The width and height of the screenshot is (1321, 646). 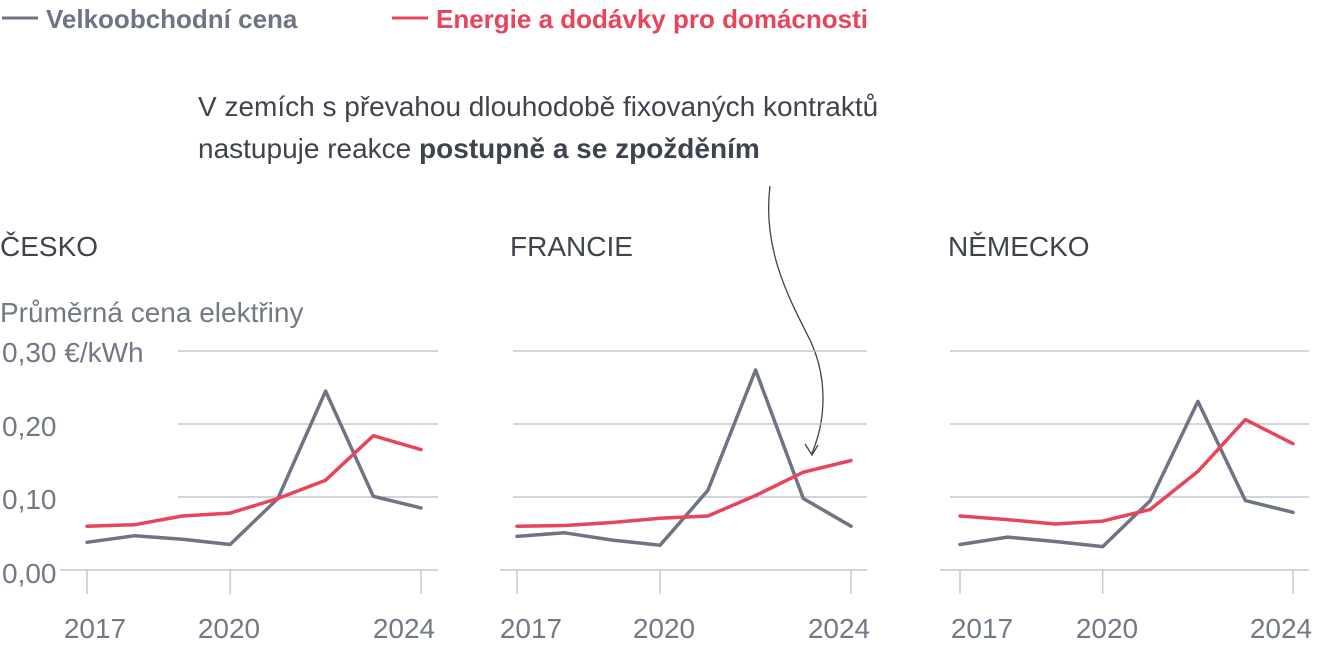 I want to click on y-tick-label: 0,10, so click(x=29, y=499).